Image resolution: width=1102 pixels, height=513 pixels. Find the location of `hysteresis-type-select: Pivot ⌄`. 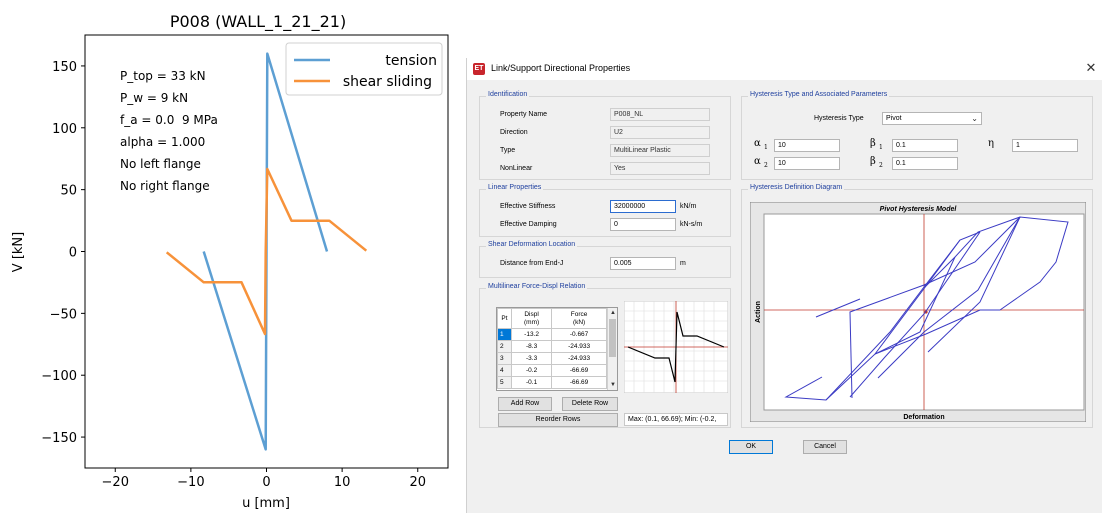

hysteresis-type-select: Pivot ⌄ is located at coordinates (932, 118).